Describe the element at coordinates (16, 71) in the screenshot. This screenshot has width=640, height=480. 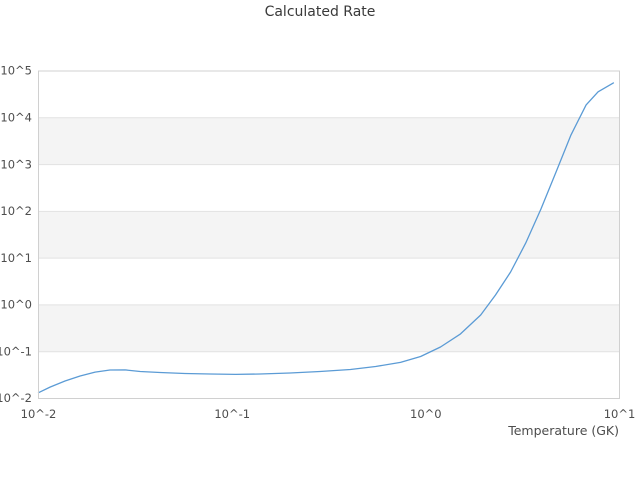
I see `y-tick-label: 10^5` at that location.